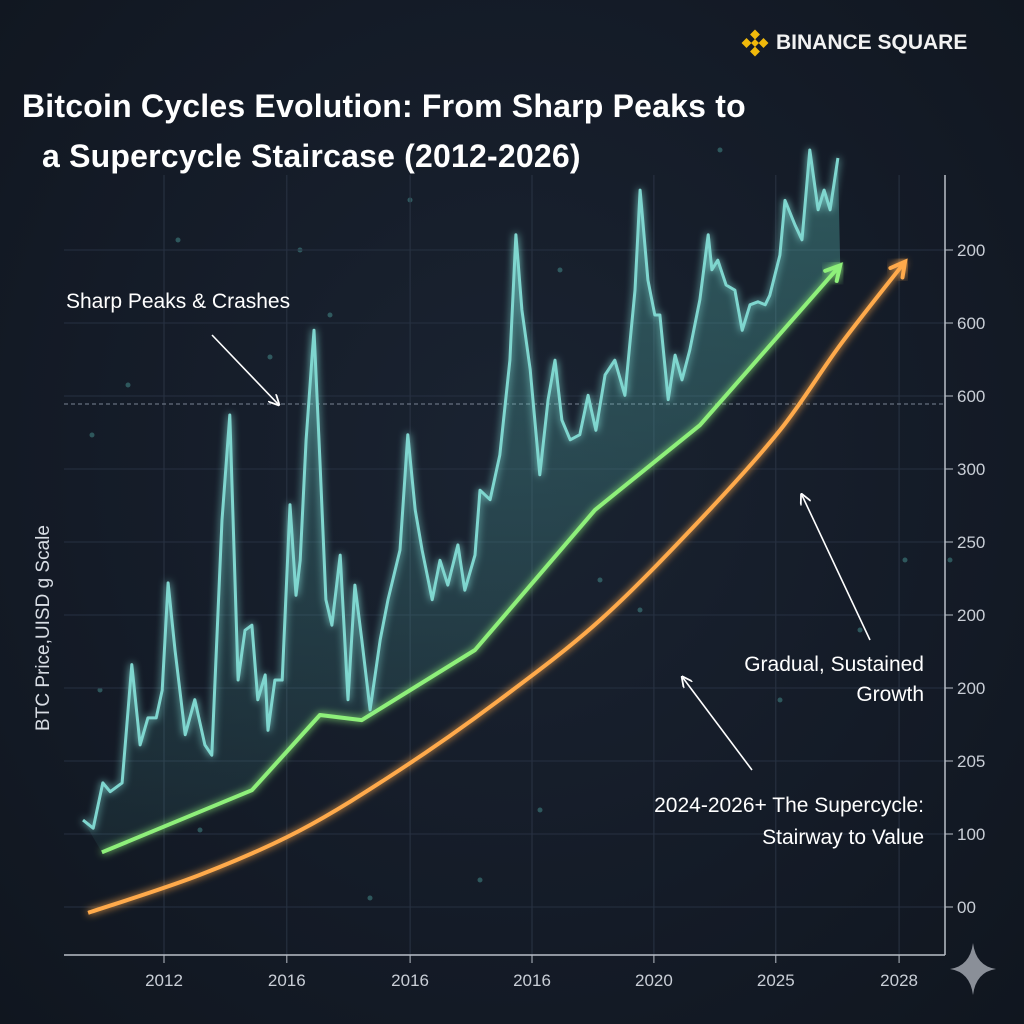 This screenshot has width=1024, height=1024. What do you see at coordinates (776, 980) in the screenshot?
I see `x-tick-label: 2025` at bounding box center [776, 980].